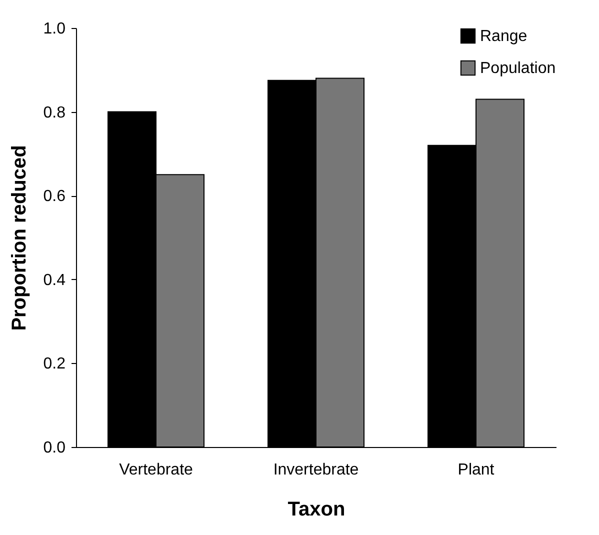  Describe the element at coordinates (54, 364) in the screenshot. I see `y-tick-label: 0.2` at that location.